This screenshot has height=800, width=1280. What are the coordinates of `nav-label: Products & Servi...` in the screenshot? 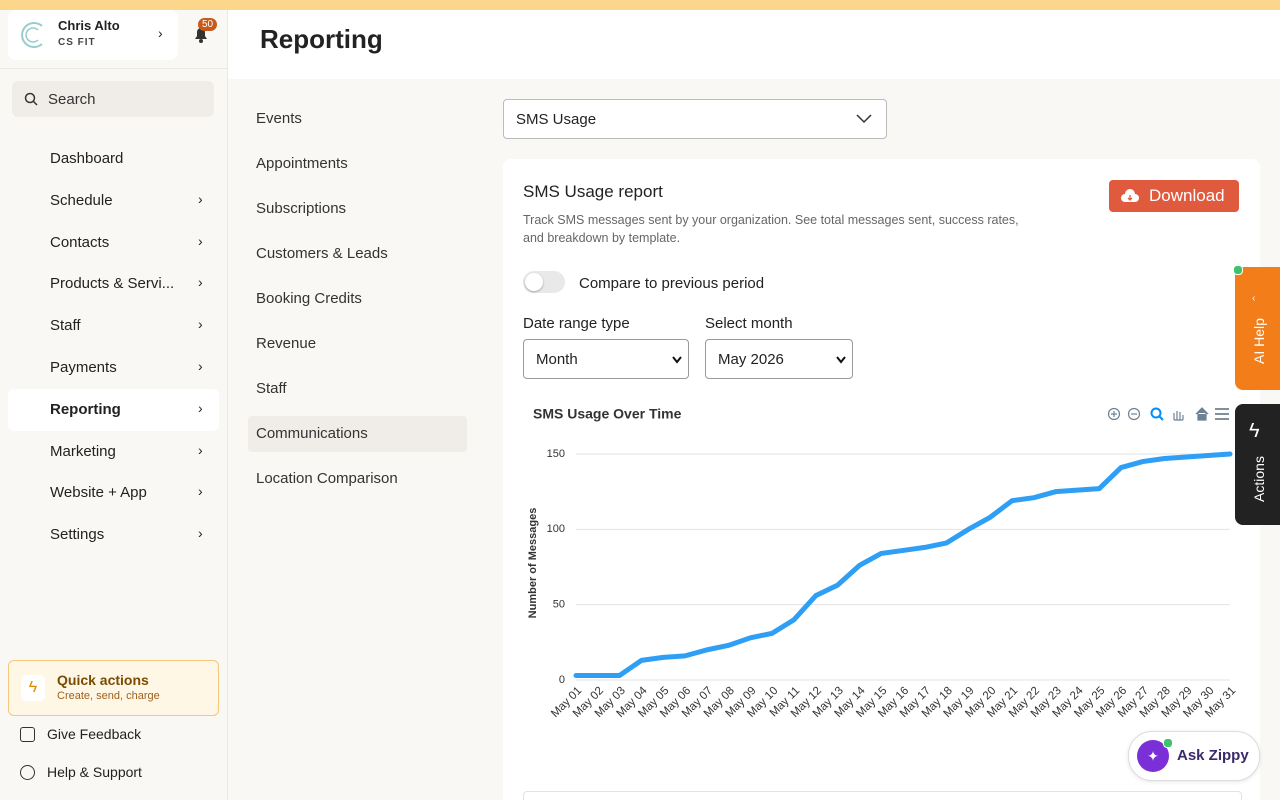 It's located at (112, 284).